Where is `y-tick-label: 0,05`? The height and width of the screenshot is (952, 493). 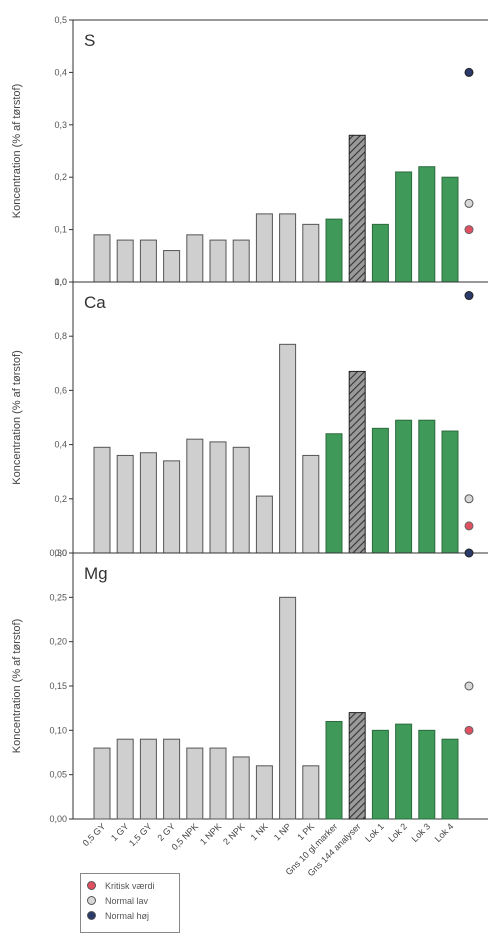 y-tick-label: 0,05 is located at coordinates (58, 775).